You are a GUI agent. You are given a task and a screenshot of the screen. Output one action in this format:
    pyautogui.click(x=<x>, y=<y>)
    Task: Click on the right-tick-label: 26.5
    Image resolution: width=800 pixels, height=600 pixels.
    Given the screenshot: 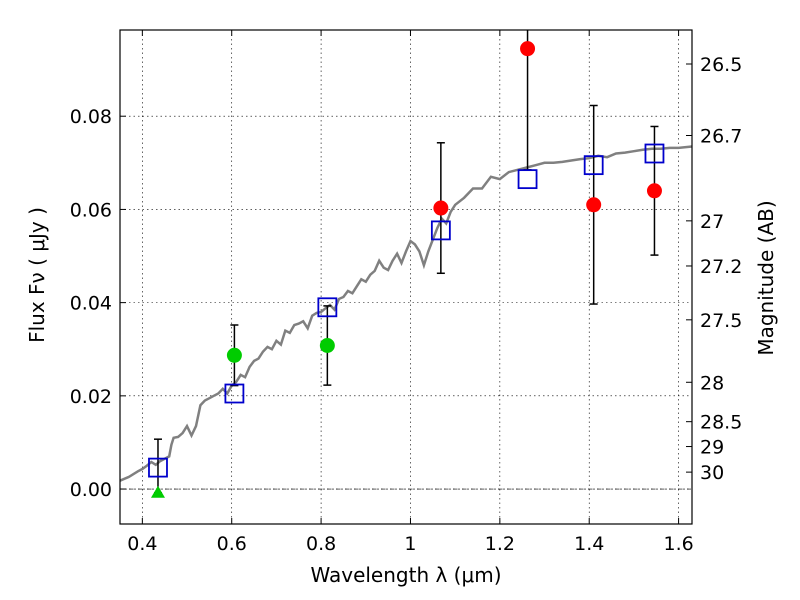 What is the action you would take?
    pyautogui.click(x=721, y=65)
    